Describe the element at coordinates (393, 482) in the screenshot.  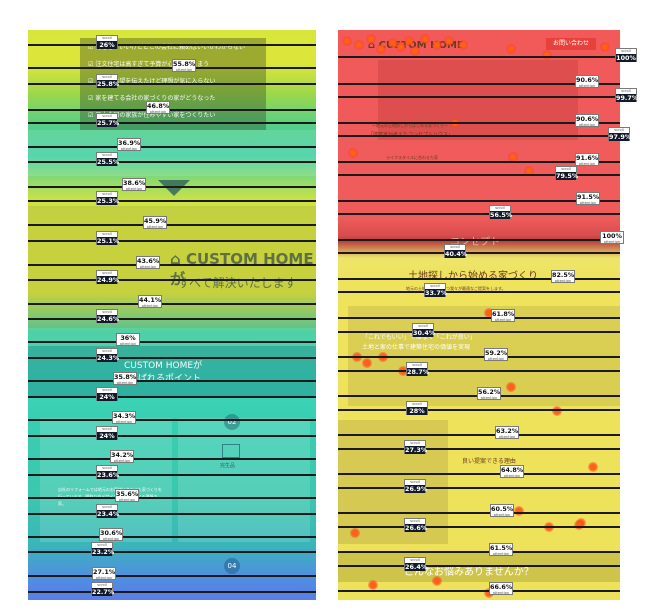
I see `kitchen-photo` at that location.